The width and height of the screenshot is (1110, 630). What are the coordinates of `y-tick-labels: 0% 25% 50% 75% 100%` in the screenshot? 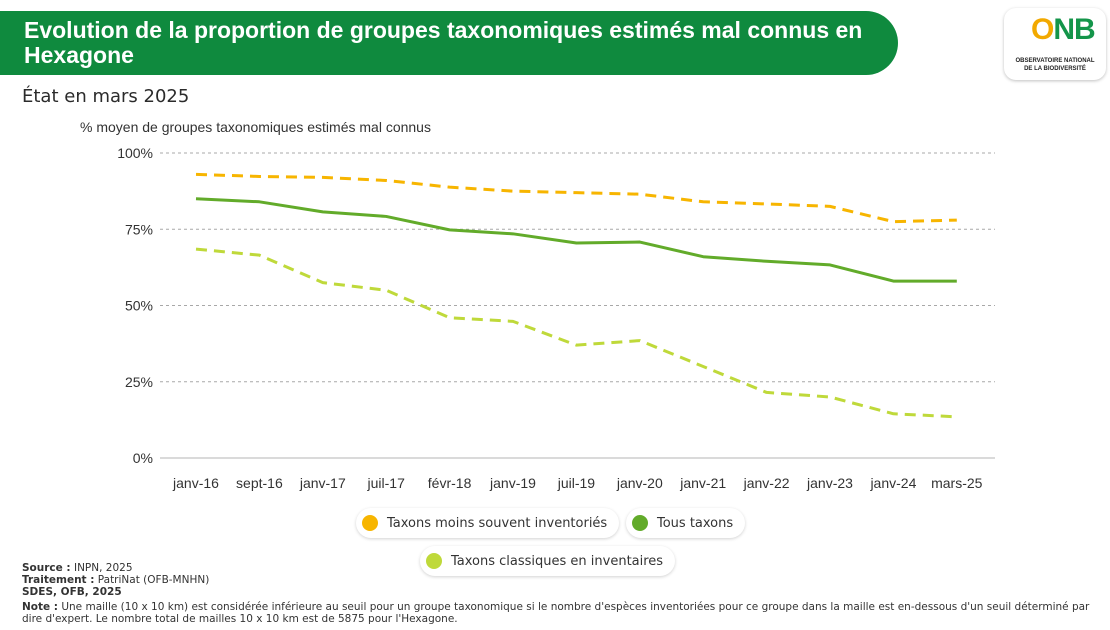 It's located at (135, 305).